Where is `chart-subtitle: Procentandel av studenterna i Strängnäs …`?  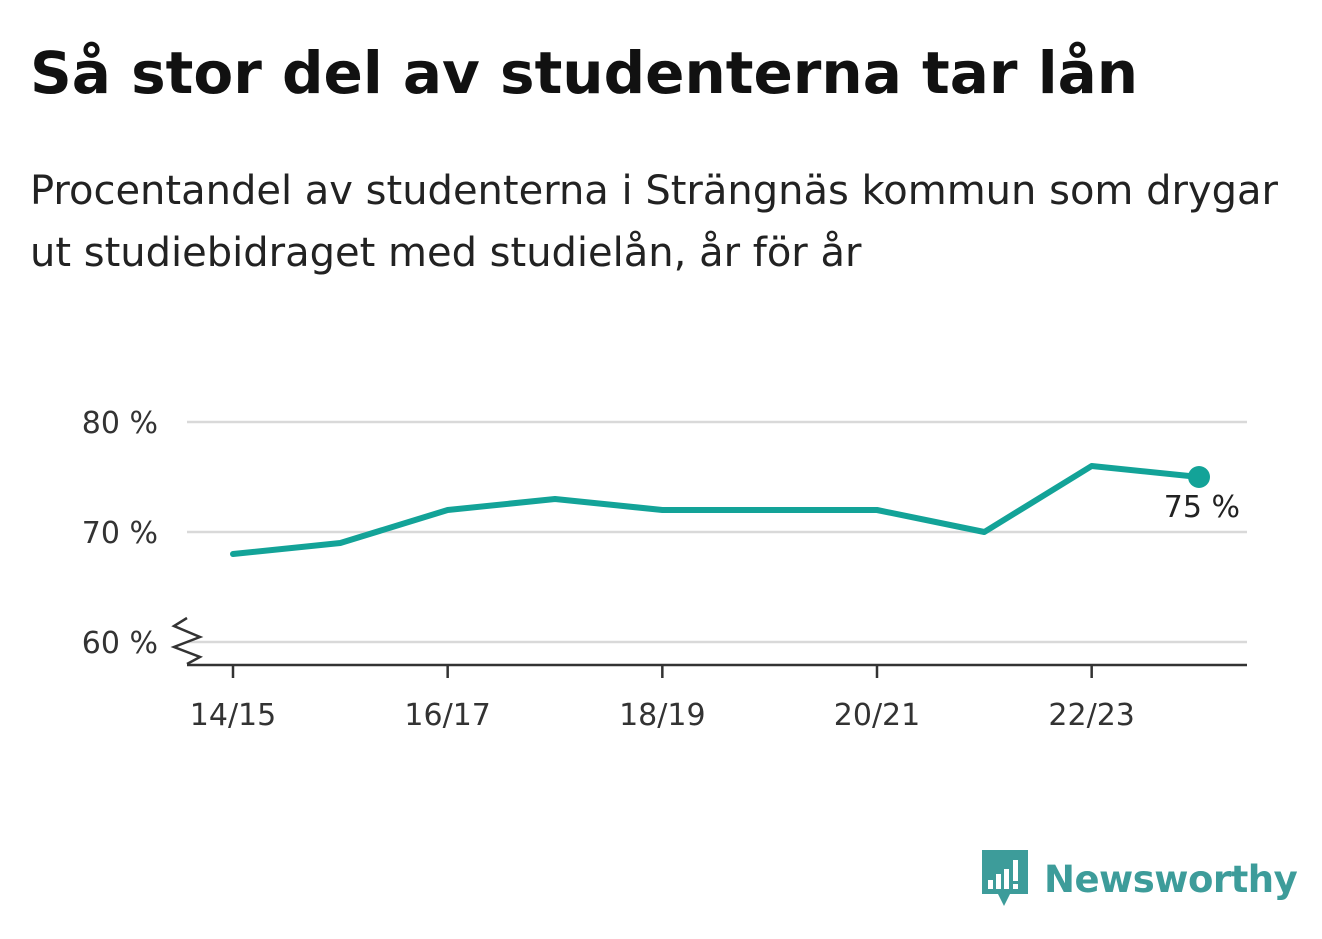
chart-subtitle: Procentandel av studenterna i Strängnäs … is located at coordinates (654, 222).